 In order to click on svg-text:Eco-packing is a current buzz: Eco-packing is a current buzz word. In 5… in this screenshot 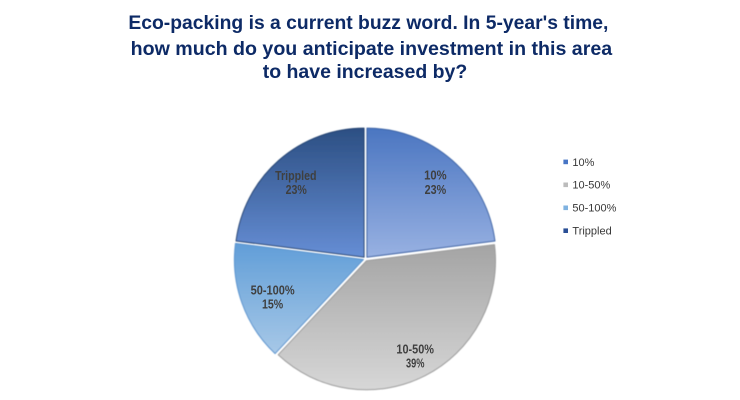, I will do `click(368, 23)`.